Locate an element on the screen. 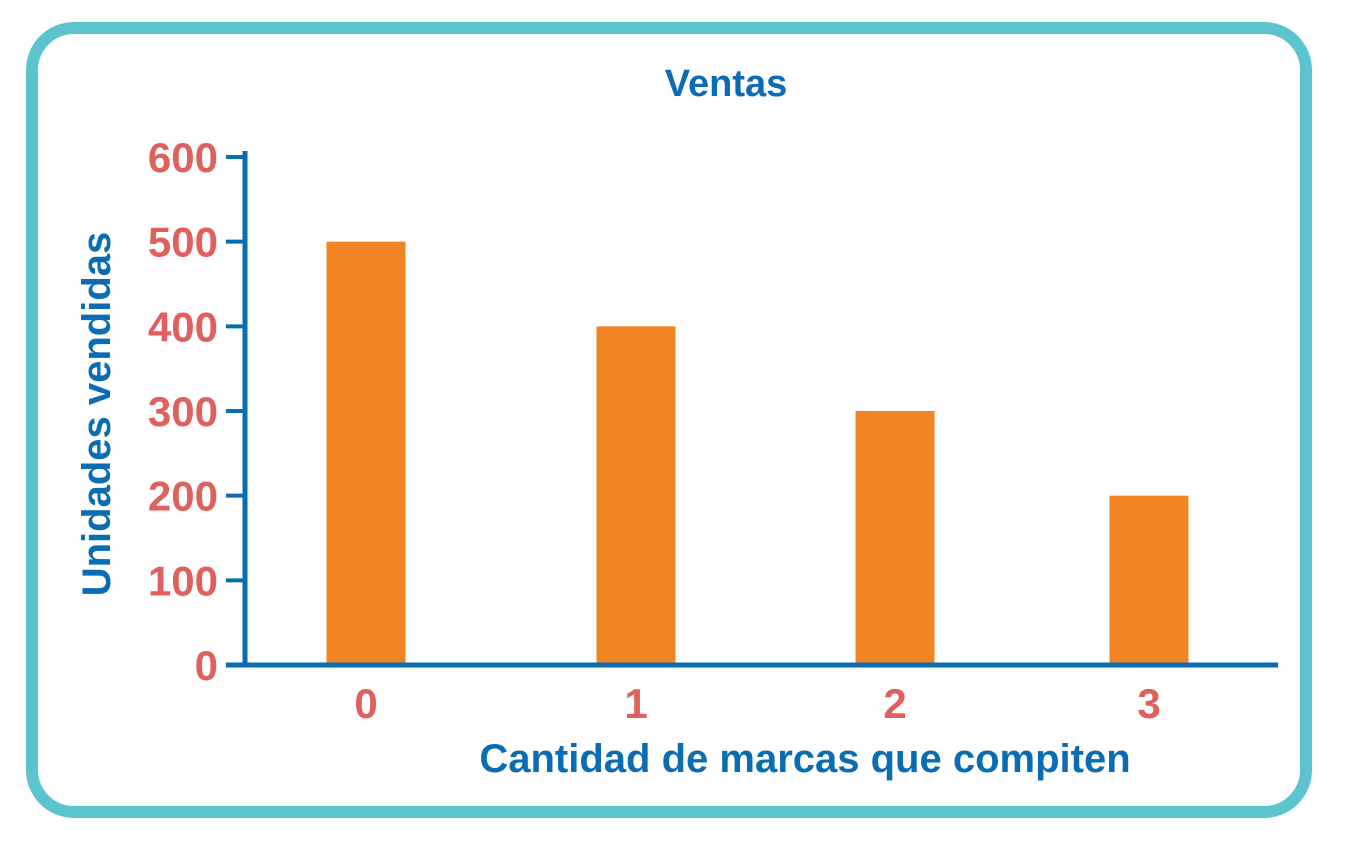  x-tick-label: 0 is located at coordinates (365, 703).